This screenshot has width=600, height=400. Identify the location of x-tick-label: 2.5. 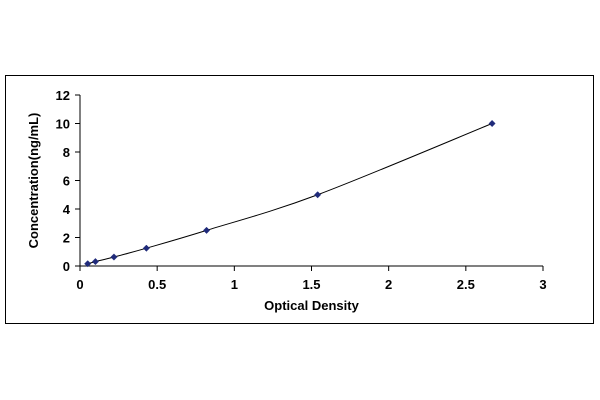
(466, 284).